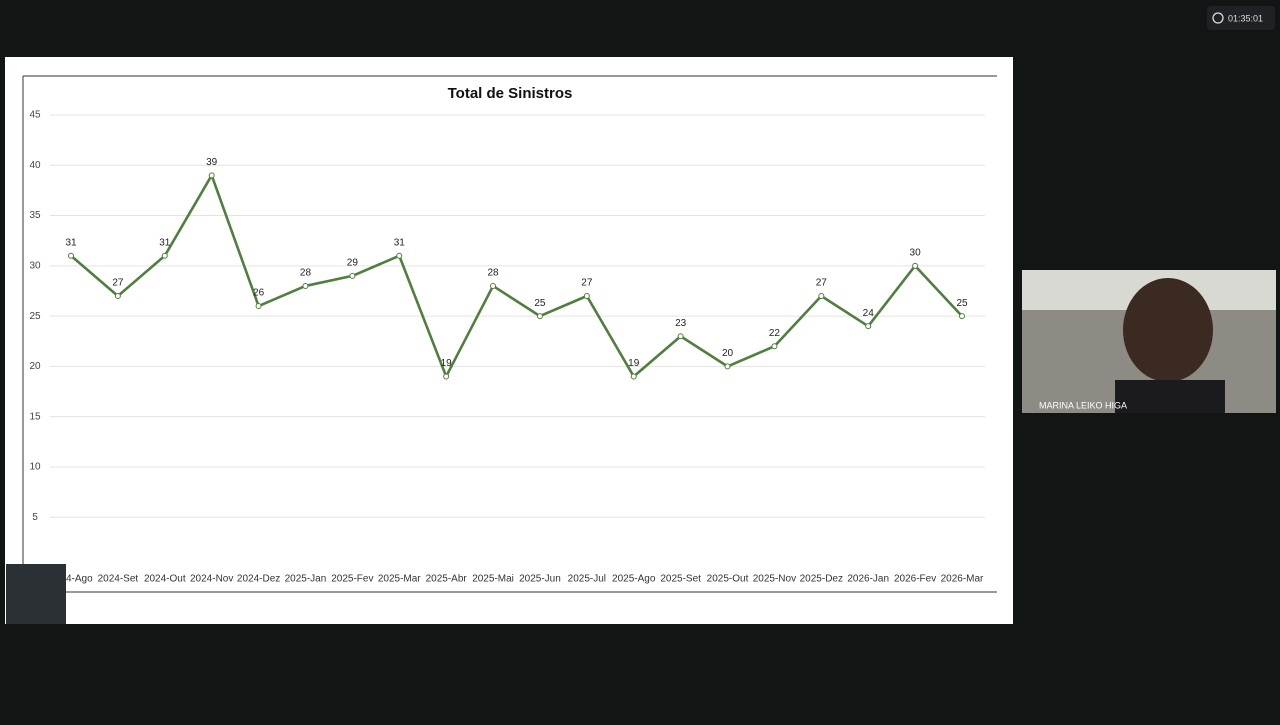 The image size is (1280, 725). Describe the element at coordinates (587, 579) in the screenshot. I see `x-tick-label: 2025-Jul` at that location.